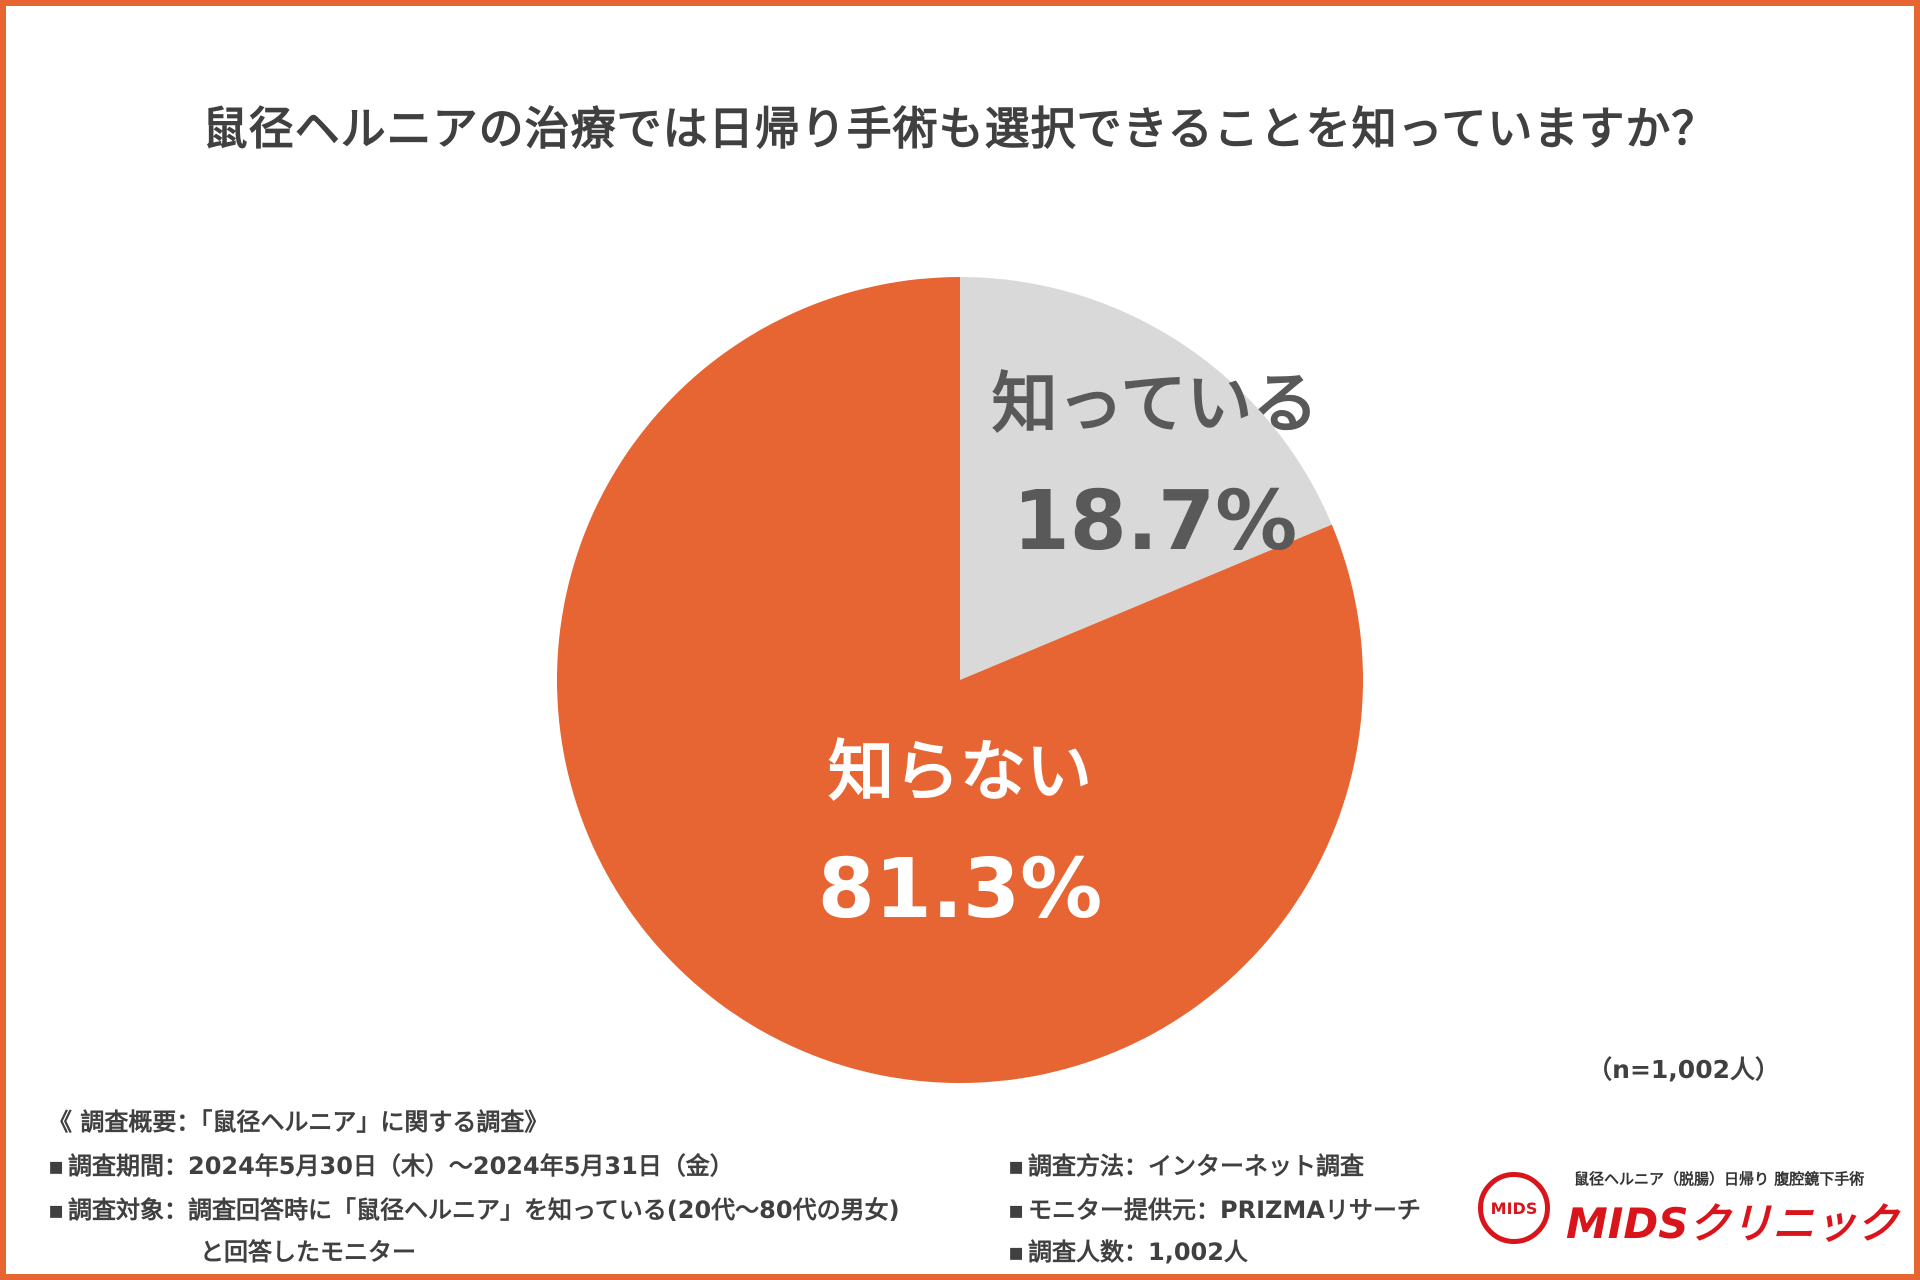  Describe the element at coordinates (1683, 1069) in the screenshot. I see `sample-size-note: （n=1,002人）` at that location.